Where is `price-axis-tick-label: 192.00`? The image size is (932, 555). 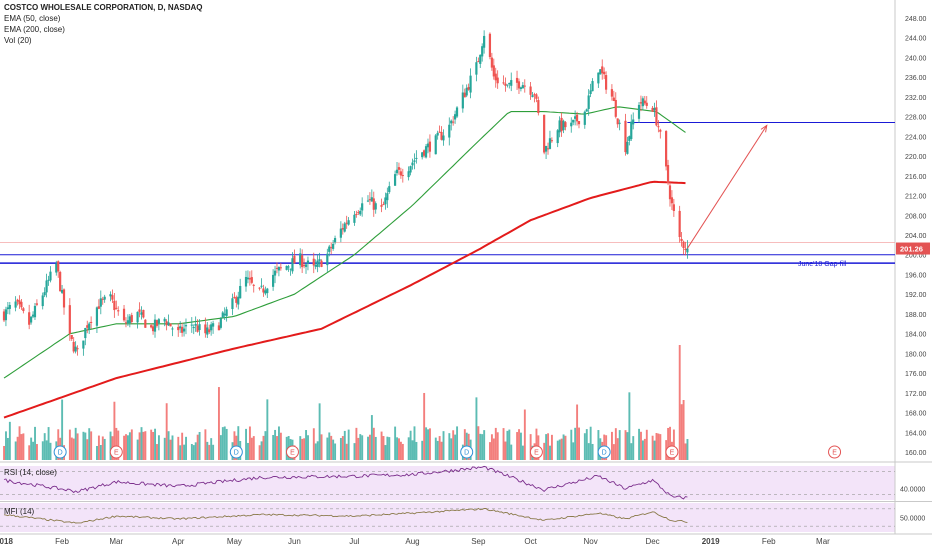
price-axis-tick-label: 192.00 is located at coordinates (916, 295).